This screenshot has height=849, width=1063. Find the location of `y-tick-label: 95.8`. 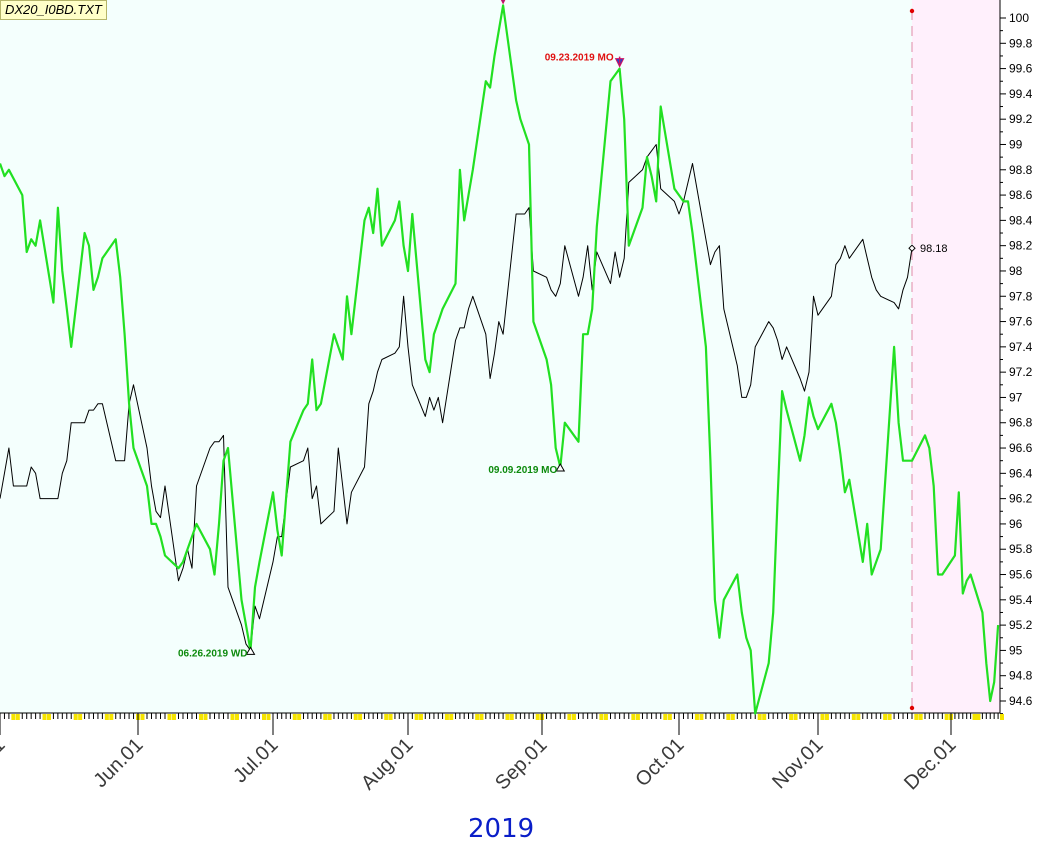

y-tick-label: 95.8 is located at coordinates (1021, 549).